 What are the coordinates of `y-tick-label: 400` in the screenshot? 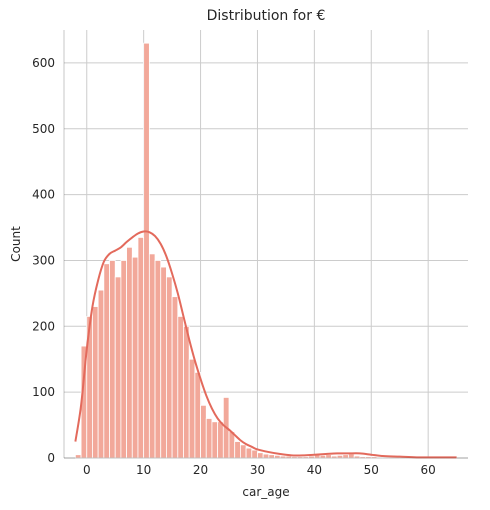 It's located at (43, 195).